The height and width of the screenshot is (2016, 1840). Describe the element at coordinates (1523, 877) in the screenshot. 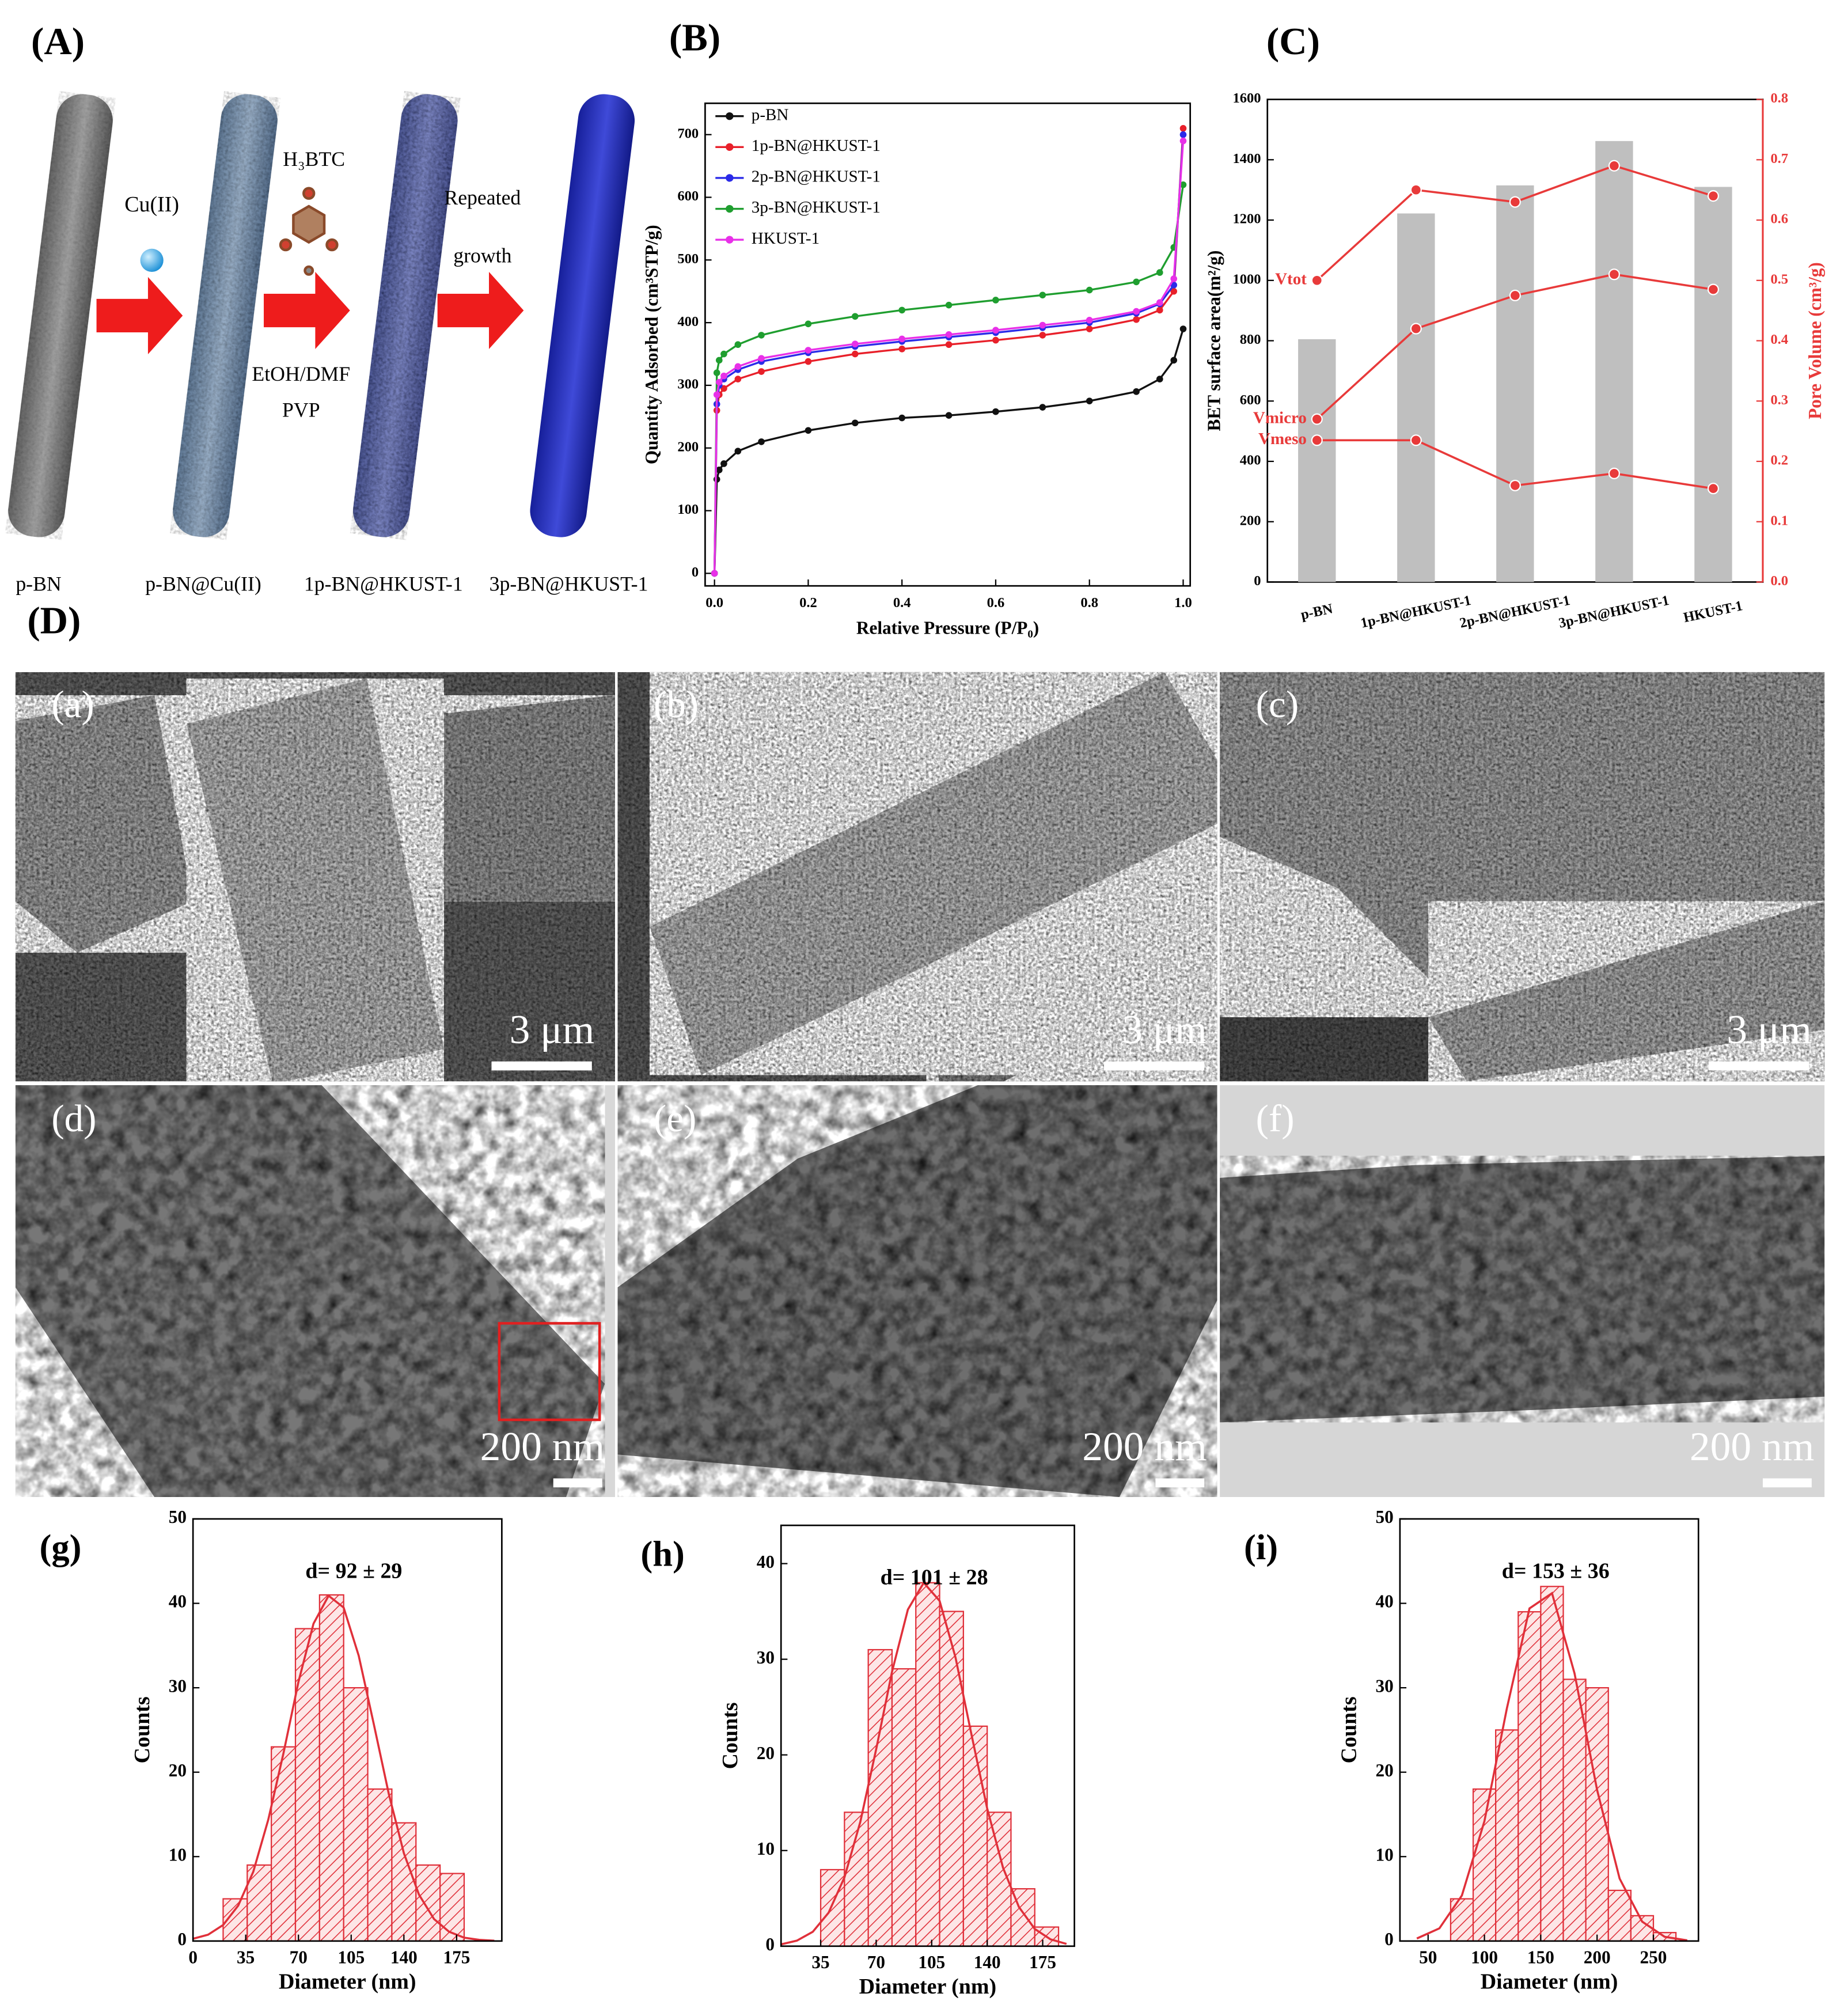

I see `sem-image` at that location.